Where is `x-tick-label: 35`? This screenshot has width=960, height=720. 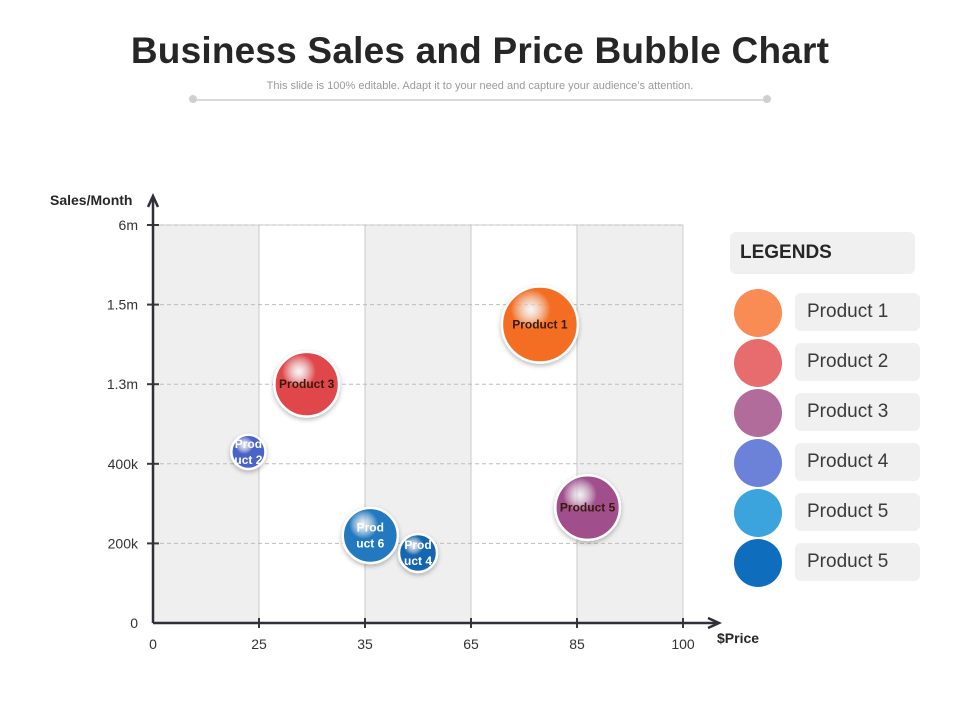 x-tick-label: 35 is located at coordinates (365, 644).